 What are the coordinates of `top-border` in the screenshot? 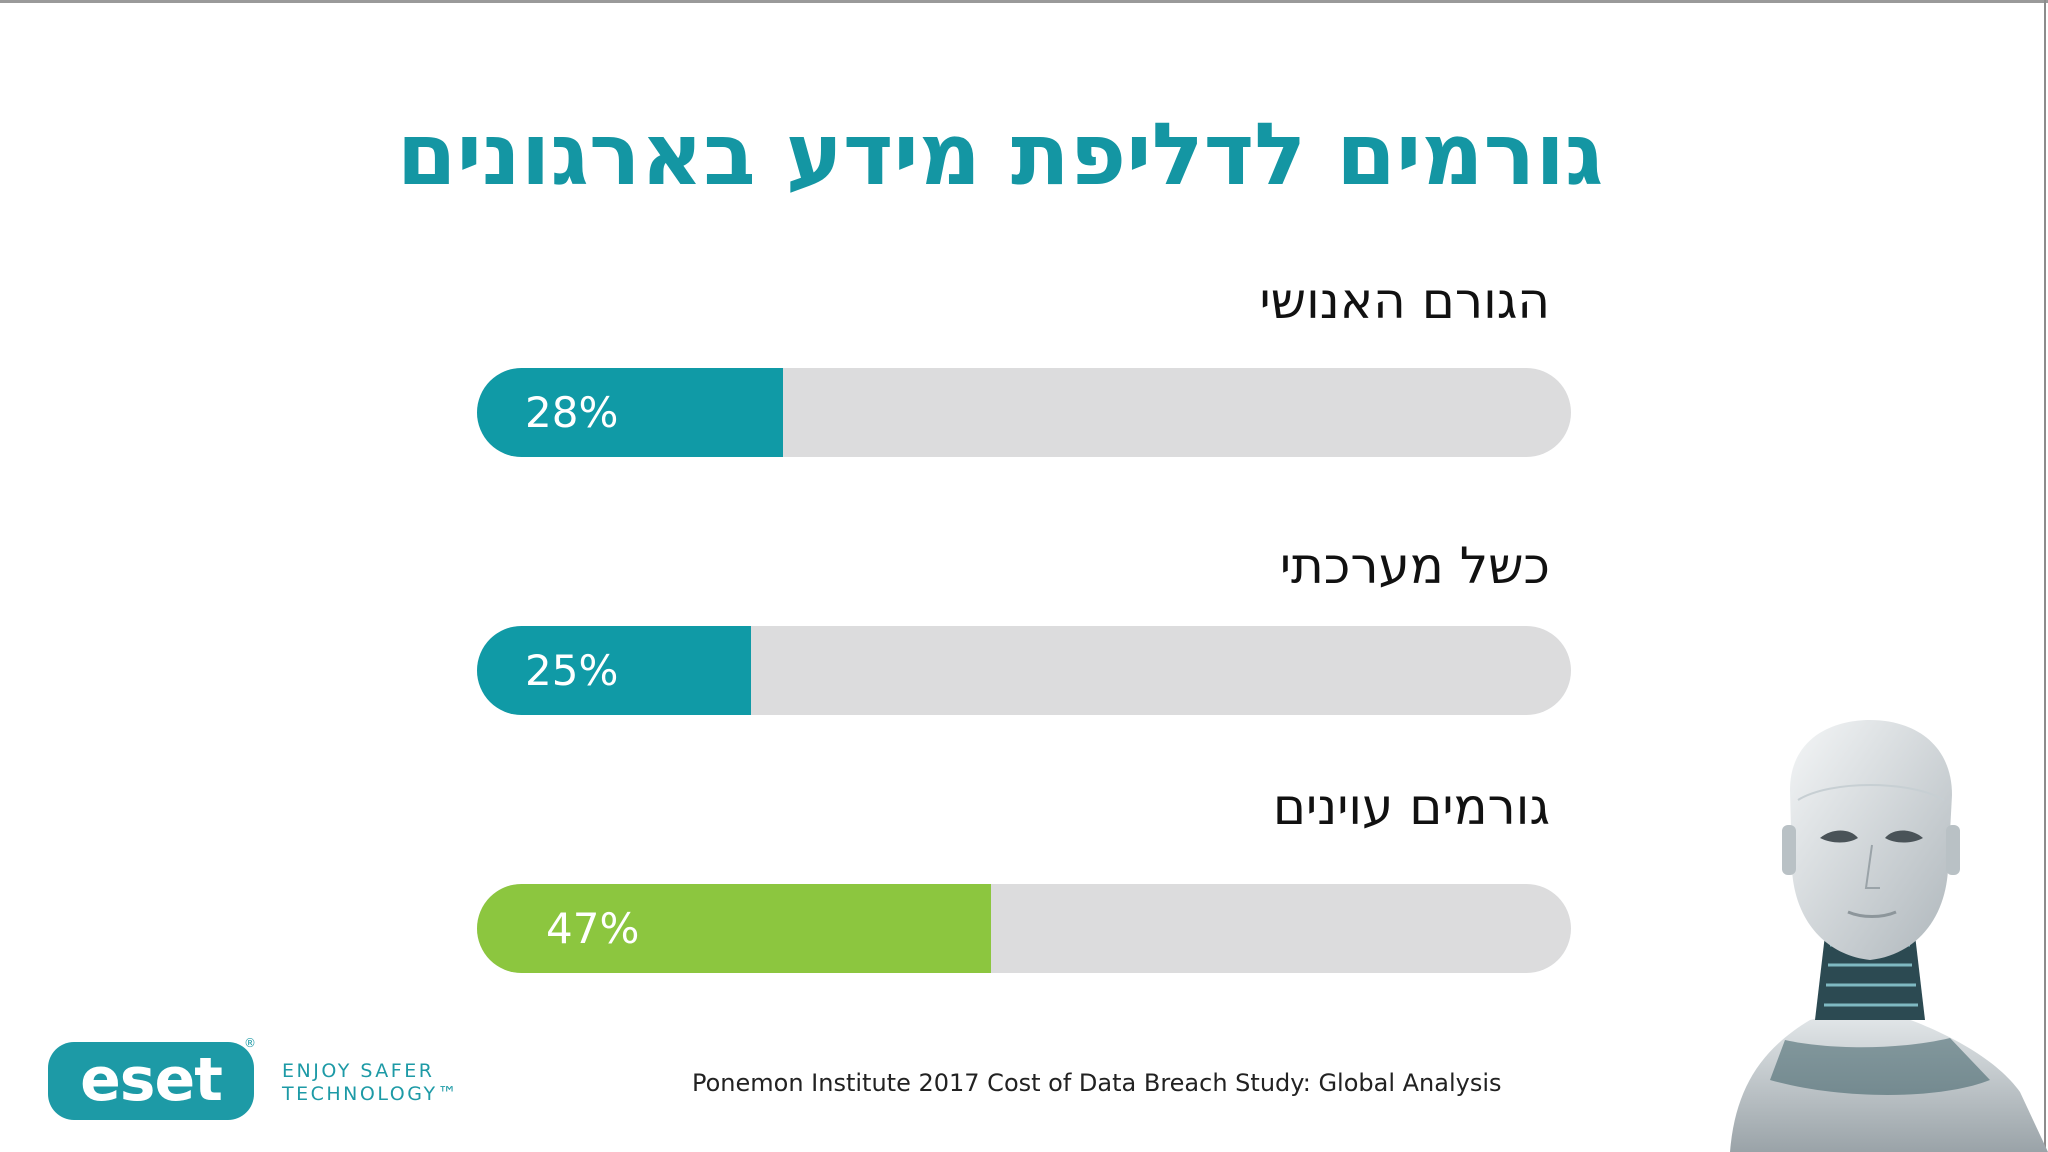 It's located at (1024, 1).